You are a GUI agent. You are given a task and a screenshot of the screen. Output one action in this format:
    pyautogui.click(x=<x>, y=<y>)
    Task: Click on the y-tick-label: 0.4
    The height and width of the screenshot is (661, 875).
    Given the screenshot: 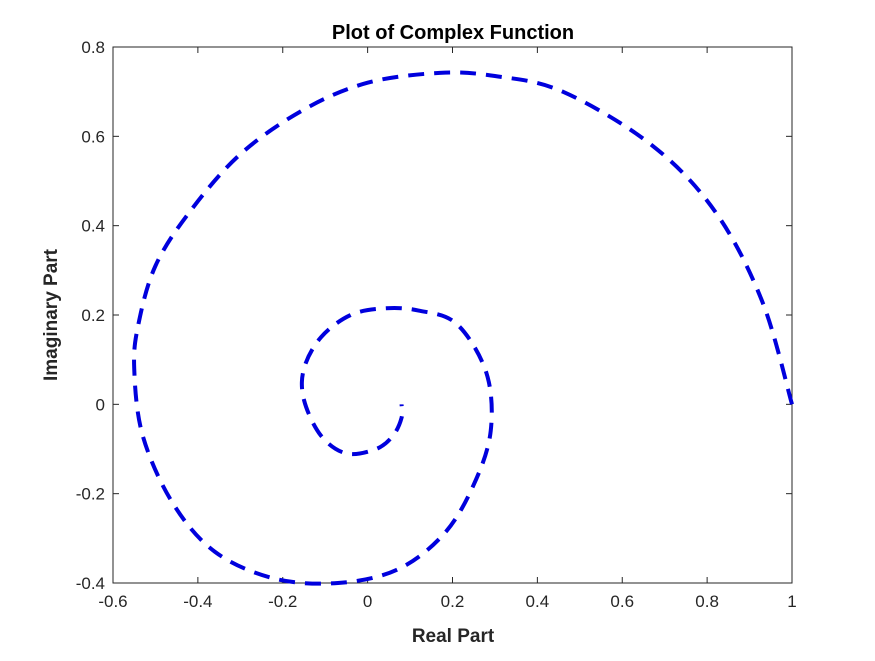 What is the action you would take?
    pyautogui.click(x=93, y=226)
    